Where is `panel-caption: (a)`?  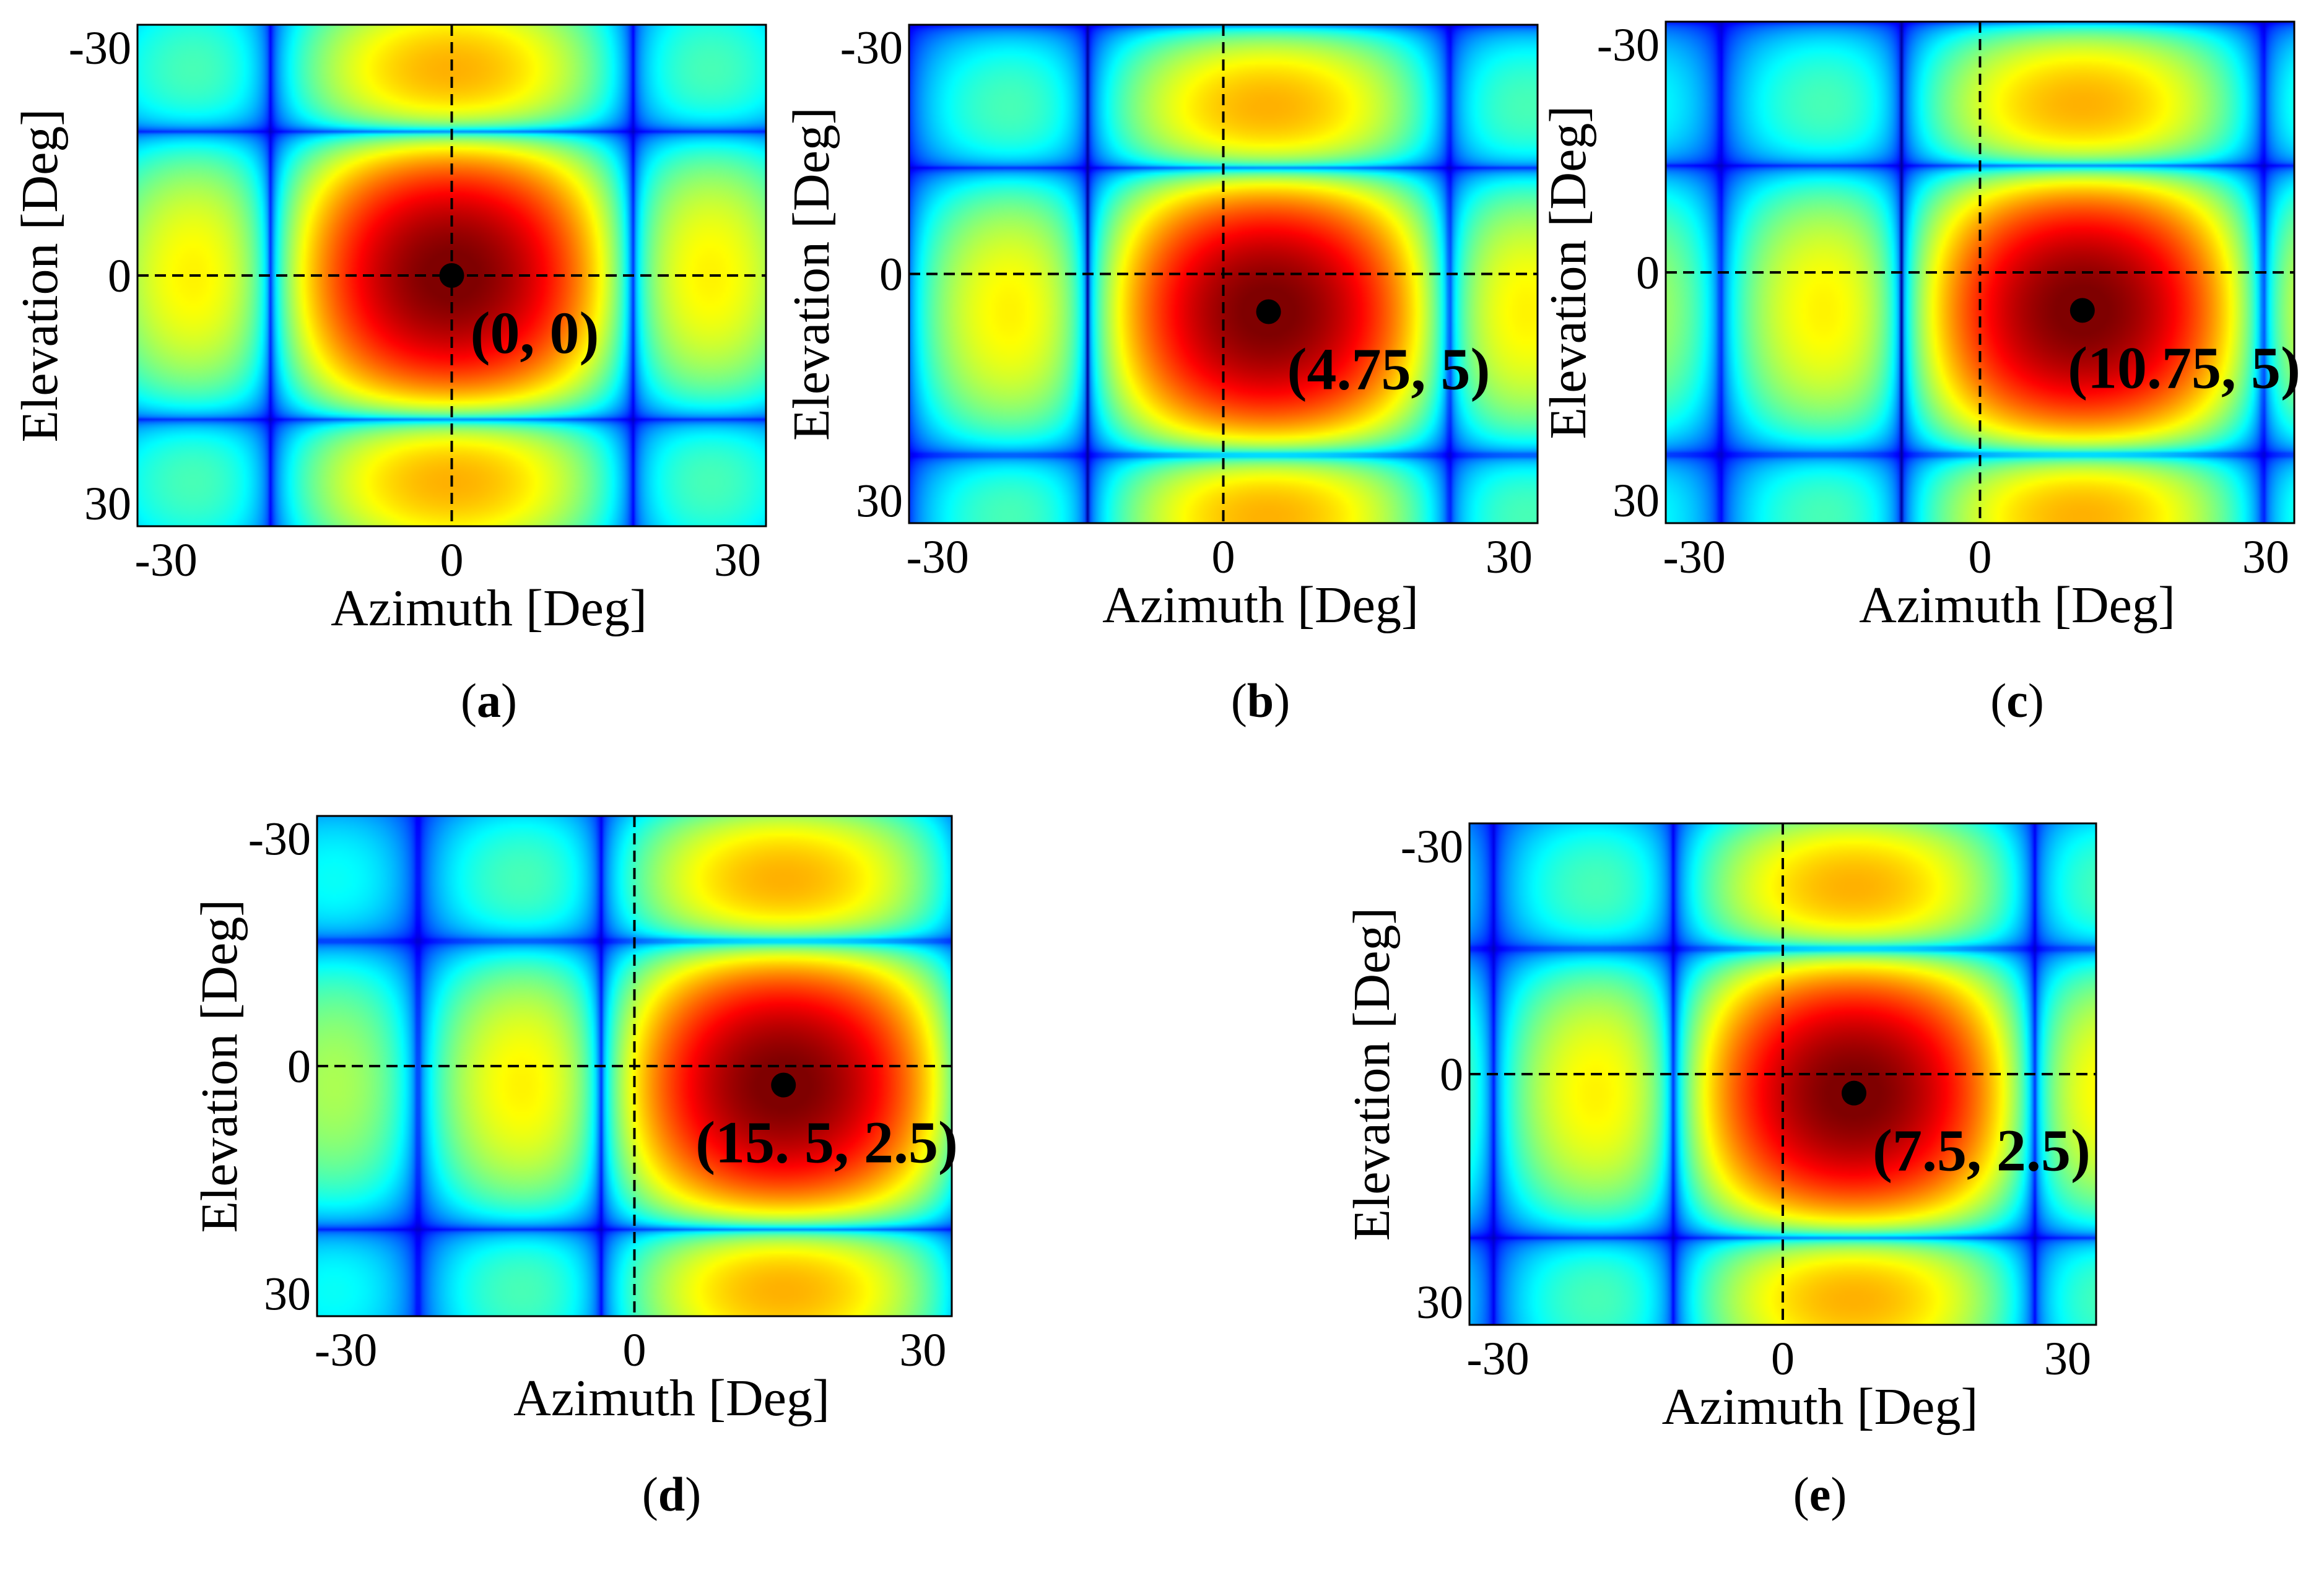 panel-caption: (a) is located at coordinates (489, 701).